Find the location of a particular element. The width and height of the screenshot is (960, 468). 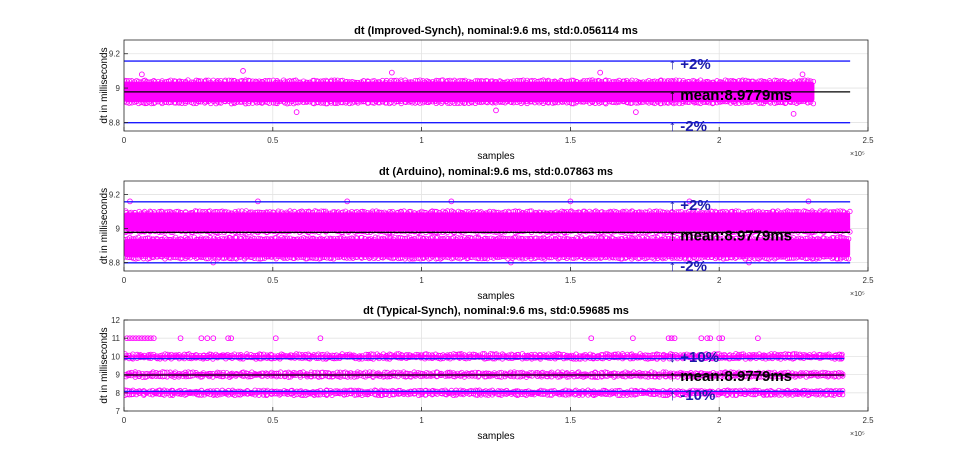

data-layer is located at coordinates (487, 92).